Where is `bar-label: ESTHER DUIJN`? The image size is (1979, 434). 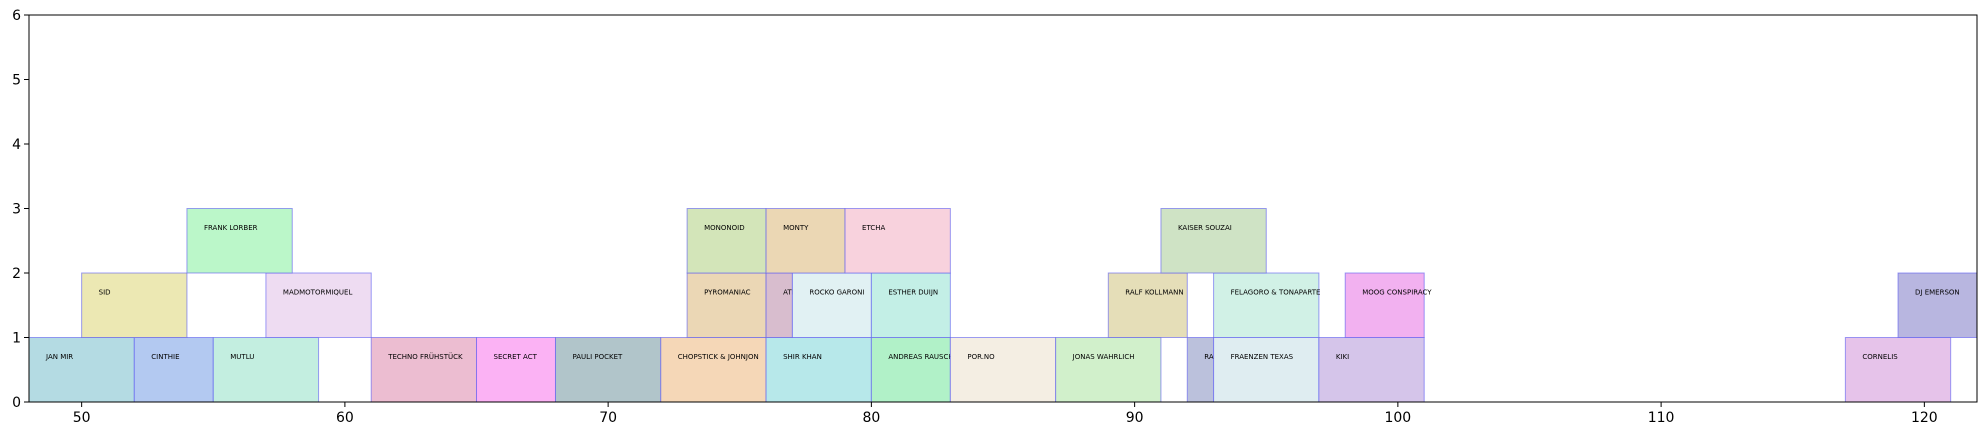 bar-label: ESTHER DUIJN is located at coordinates (913, 292).